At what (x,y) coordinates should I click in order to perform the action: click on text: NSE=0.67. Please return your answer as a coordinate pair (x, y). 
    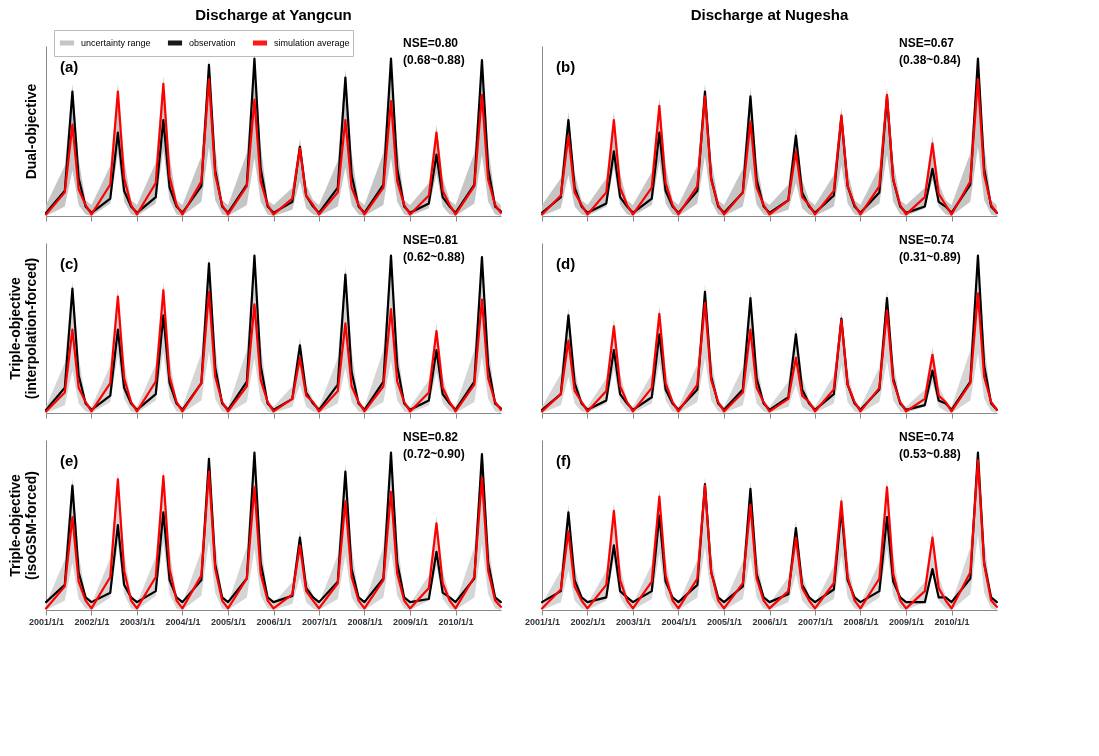
    Looking at the image, I should click on (927, 43).